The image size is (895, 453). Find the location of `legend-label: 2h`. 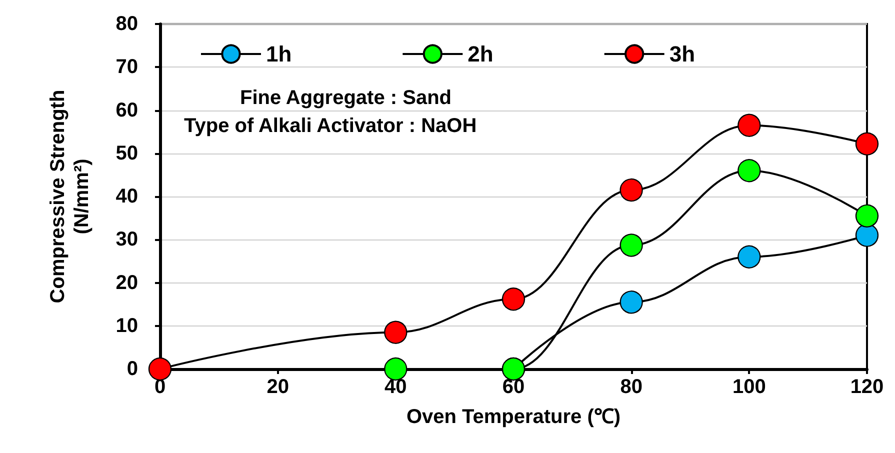

legend-label: 2h is located at coordinates (481, 54).